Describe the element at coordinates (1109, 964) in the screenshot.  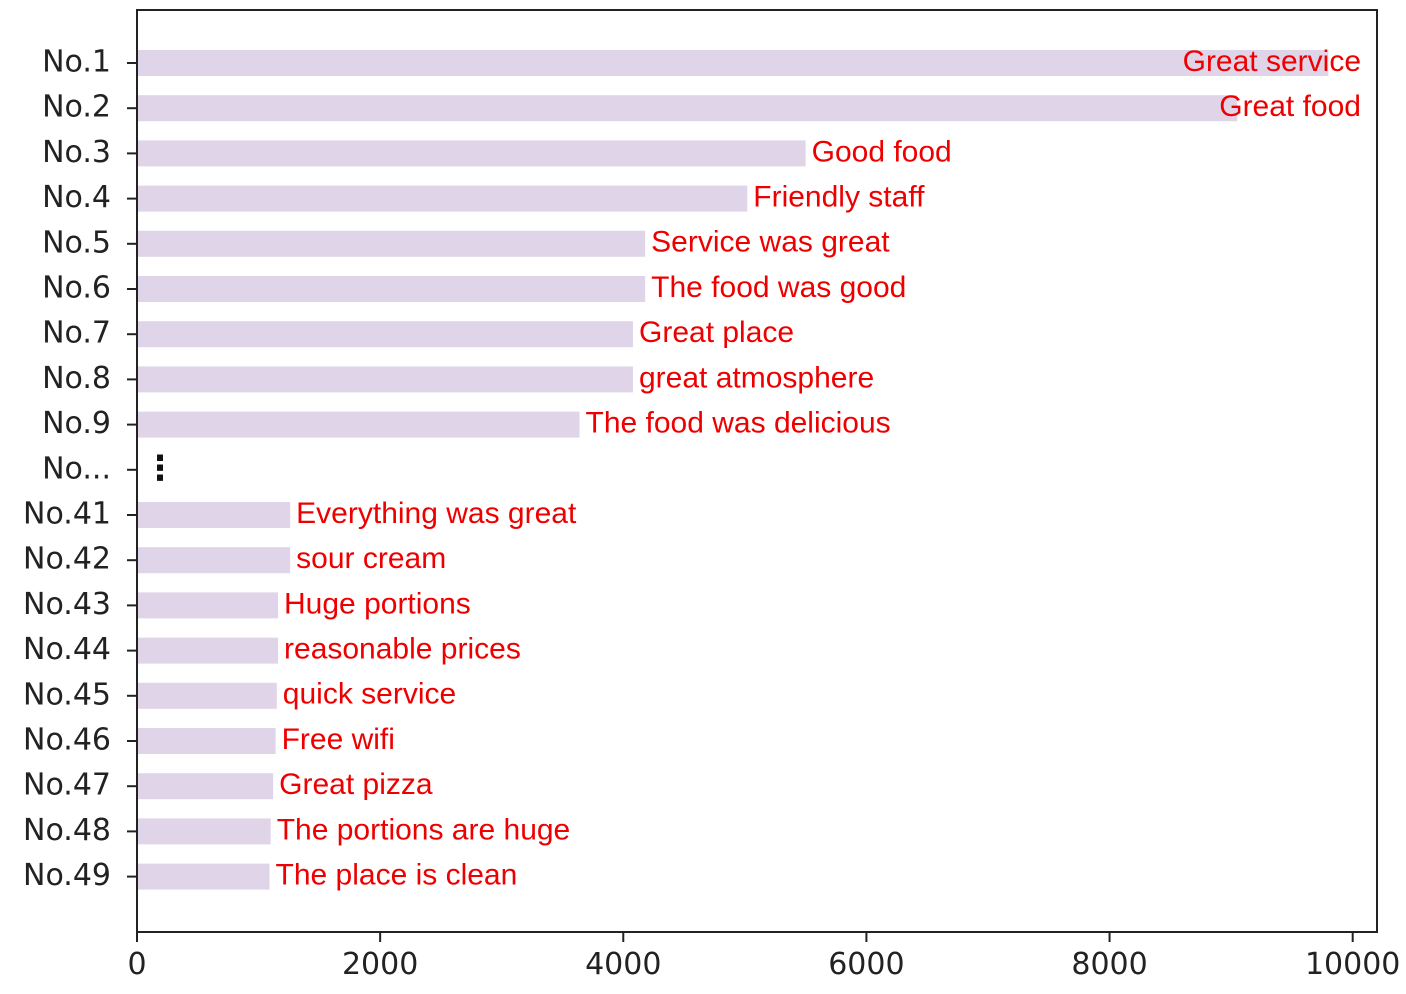
I see `x-tick-label: 8000` at that location.